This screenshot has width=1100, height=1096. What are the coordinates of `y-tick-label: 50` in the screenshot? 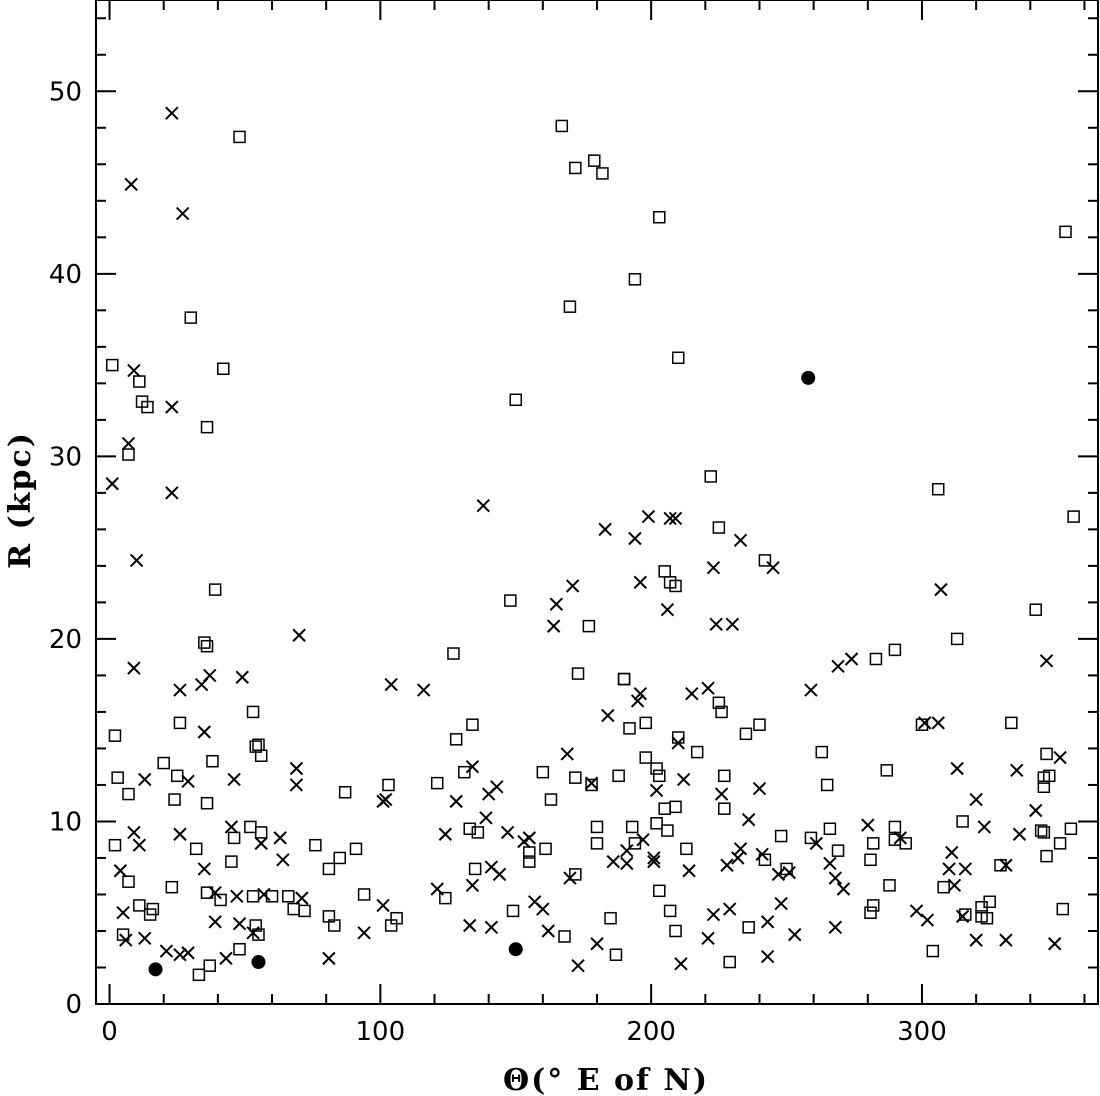 It's located at (65, 92).